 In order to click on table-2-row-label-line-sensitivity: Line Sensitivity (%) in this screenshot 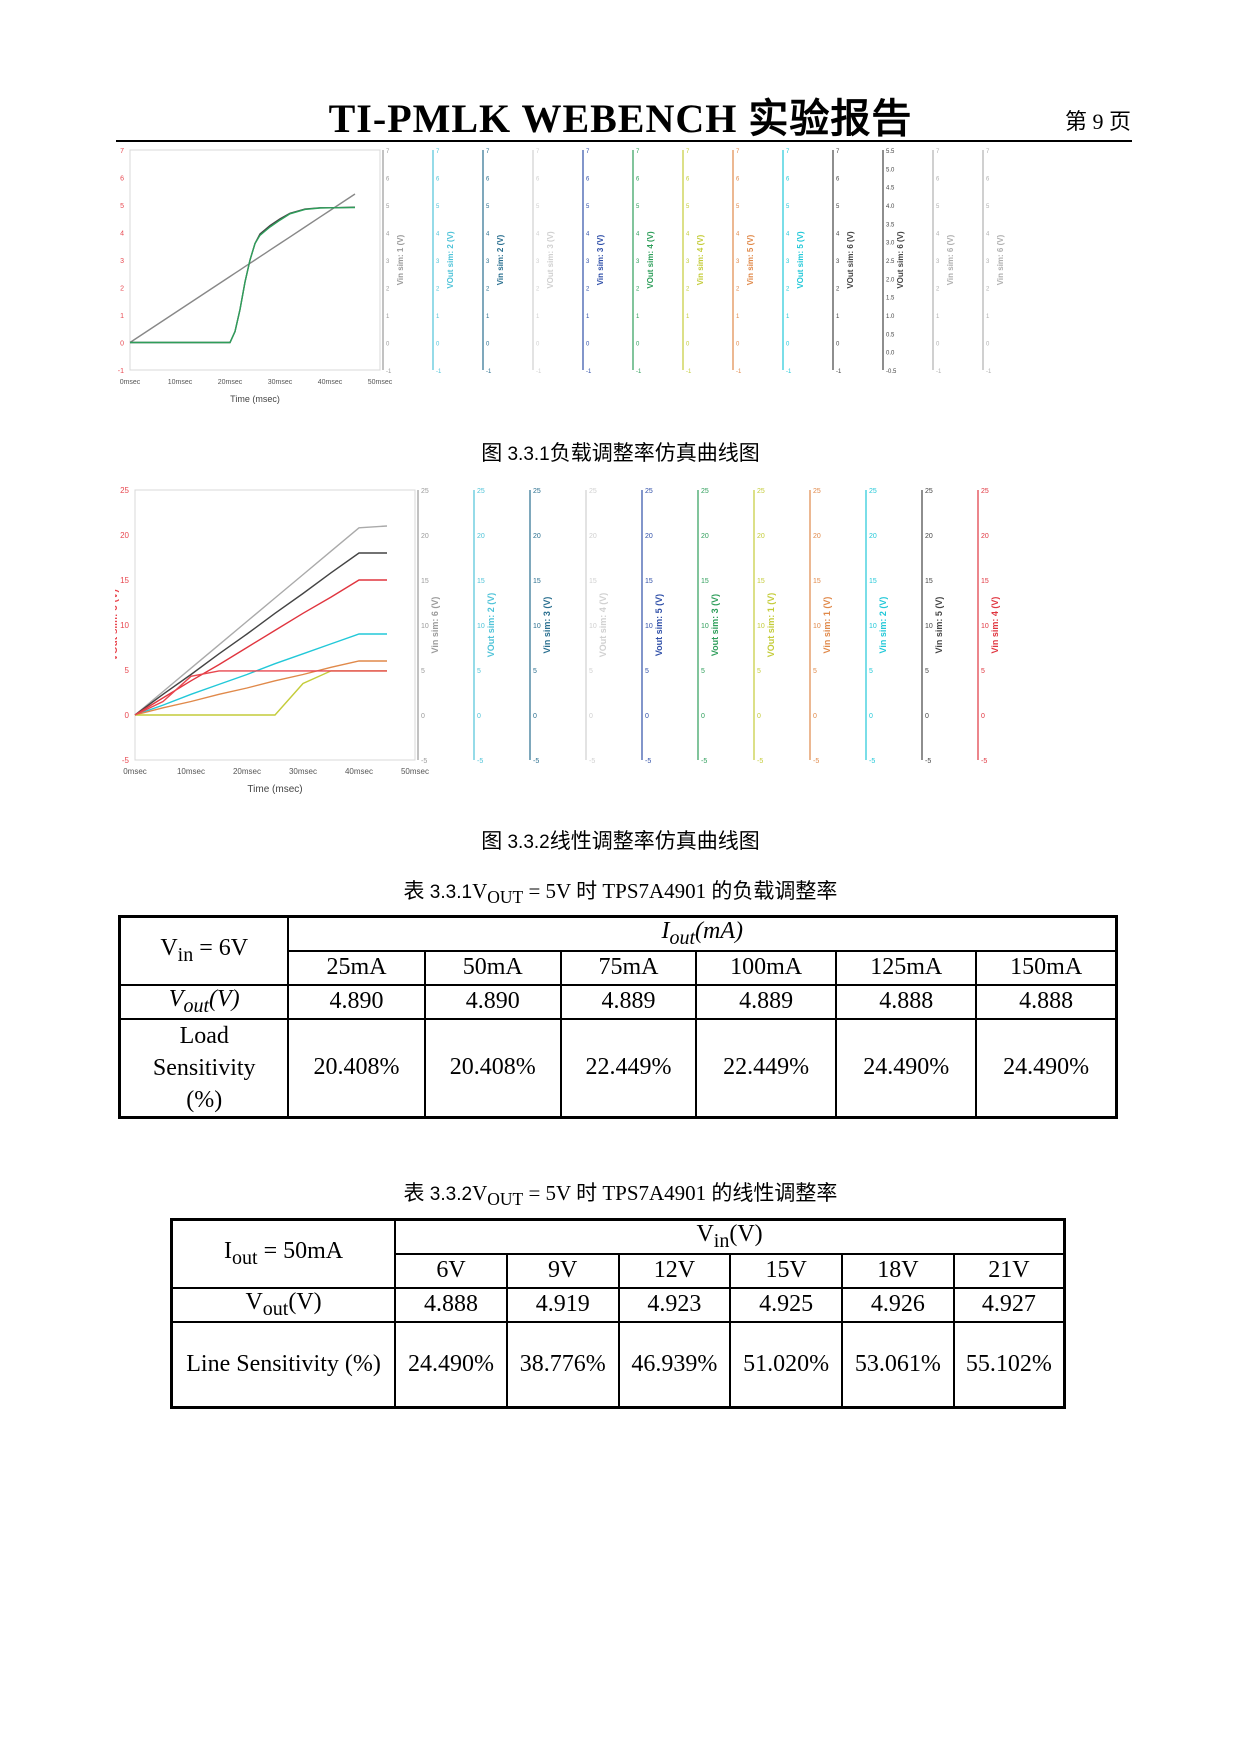, I will do `click(283, 1364)`.